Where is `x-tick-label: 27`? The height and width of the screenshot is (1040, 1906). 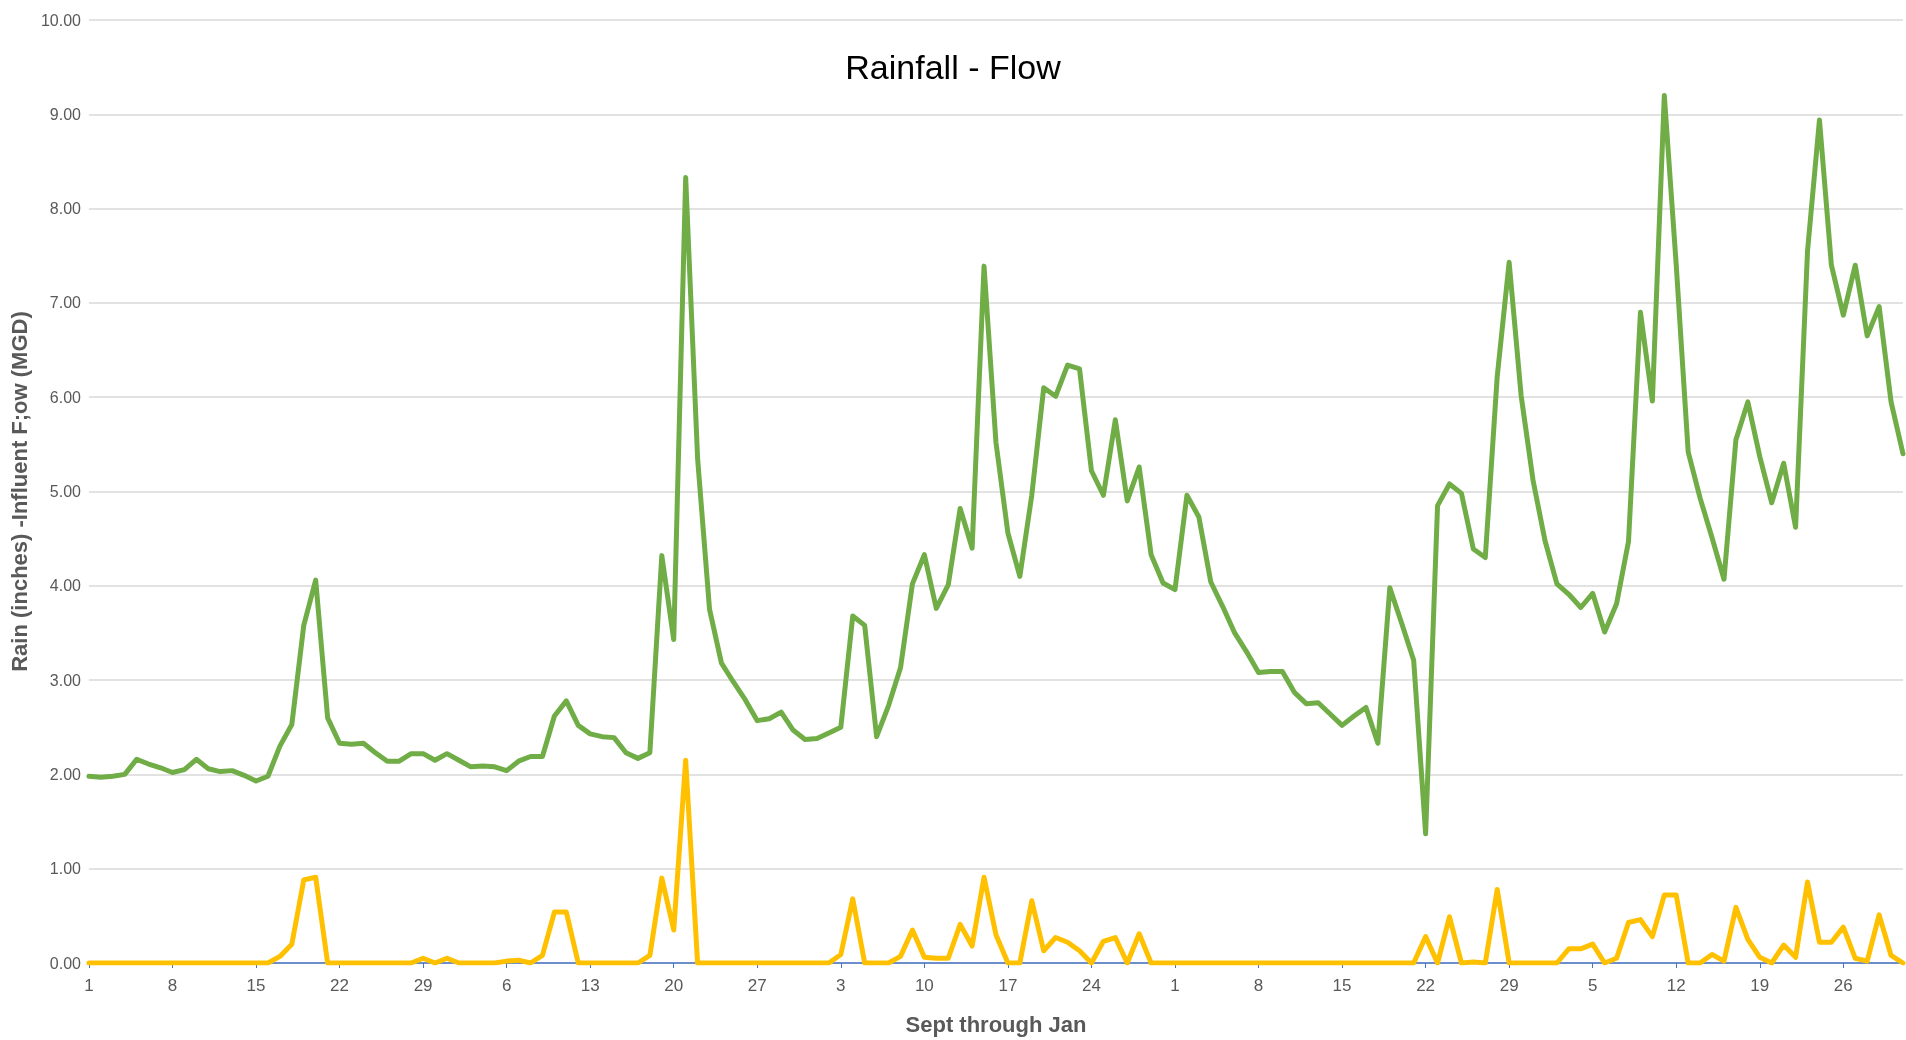
x-tick-label: 27 is located at coordinates (757, 985).